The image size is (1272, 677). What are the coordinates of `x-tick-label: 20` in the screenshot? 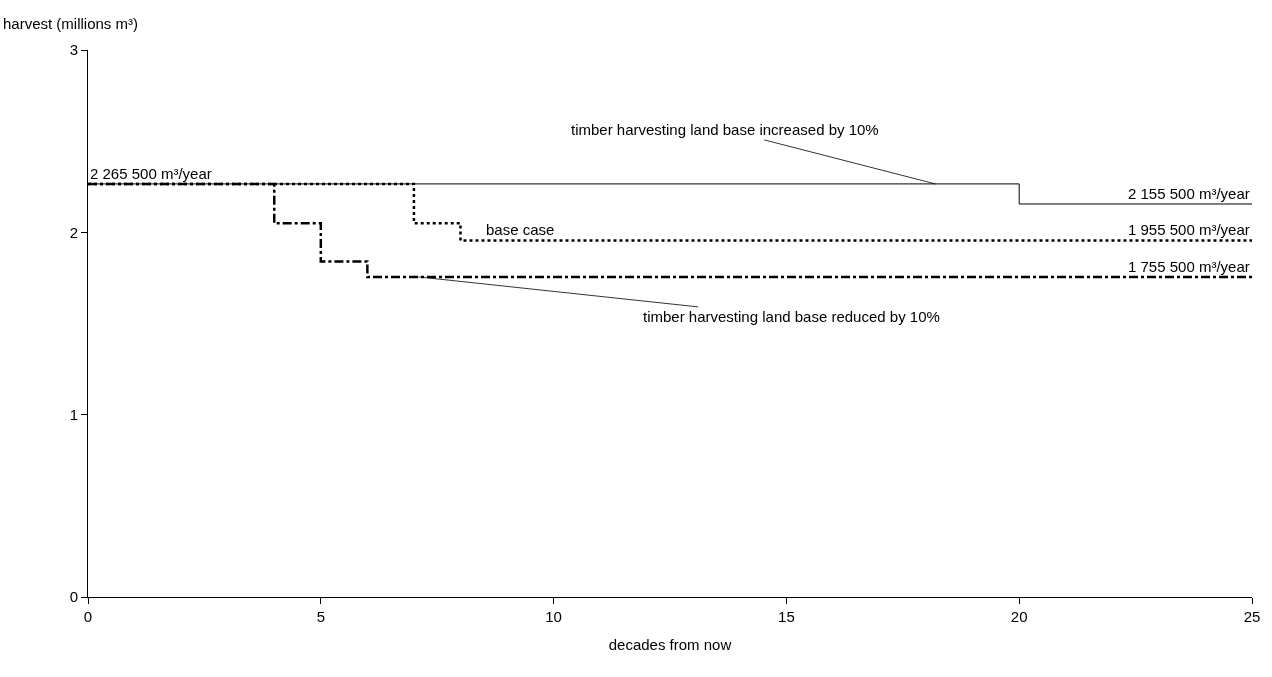 It's located at (1019, 616).